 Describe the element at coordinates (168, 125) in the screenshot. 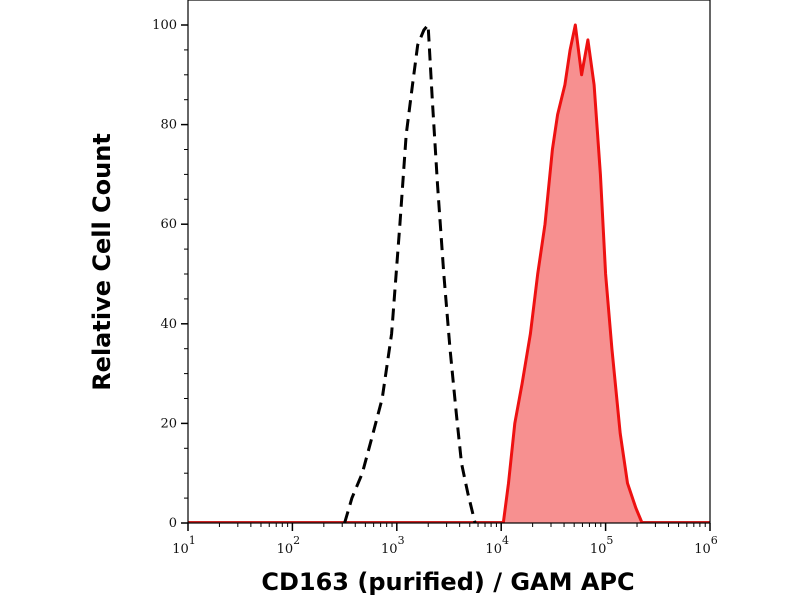

I see `y-tick-label: 80` at that location.